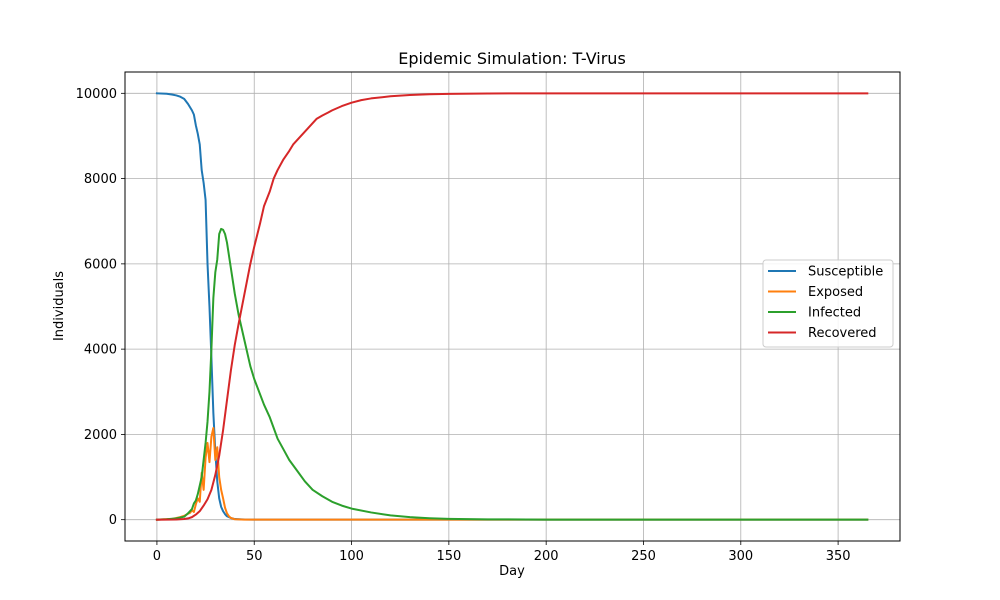  I want to click on x-tick-label: 350, so click(838, 556).